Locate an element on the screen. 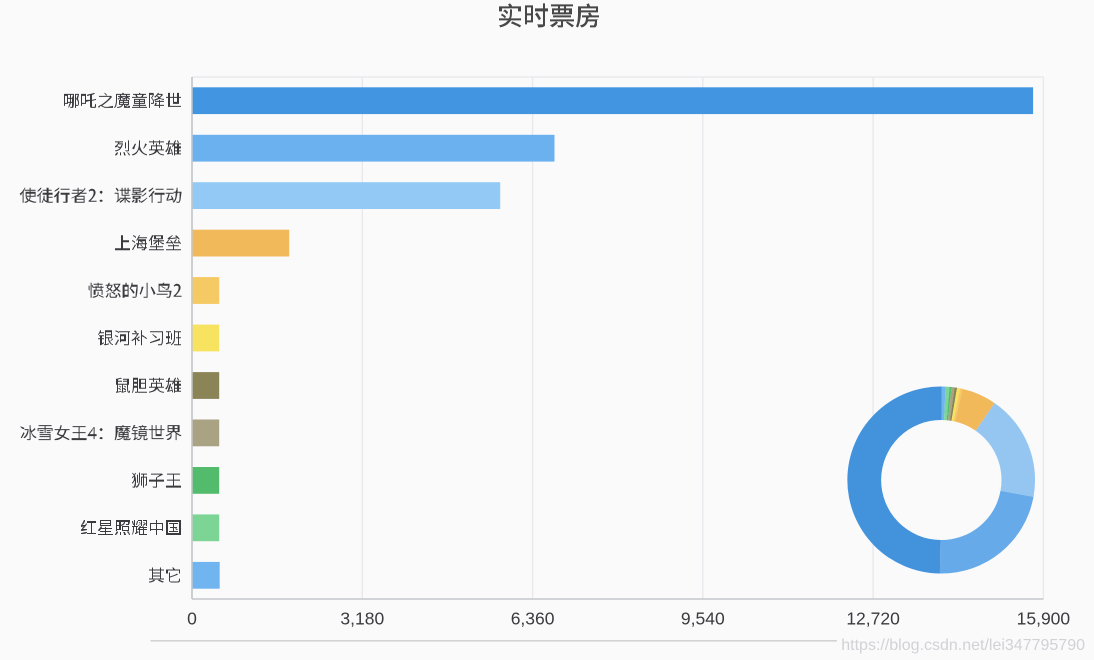 The height and width of the screenshot is (660, 1094). svg-text: 12,720 is located at coordinates (873, 619).